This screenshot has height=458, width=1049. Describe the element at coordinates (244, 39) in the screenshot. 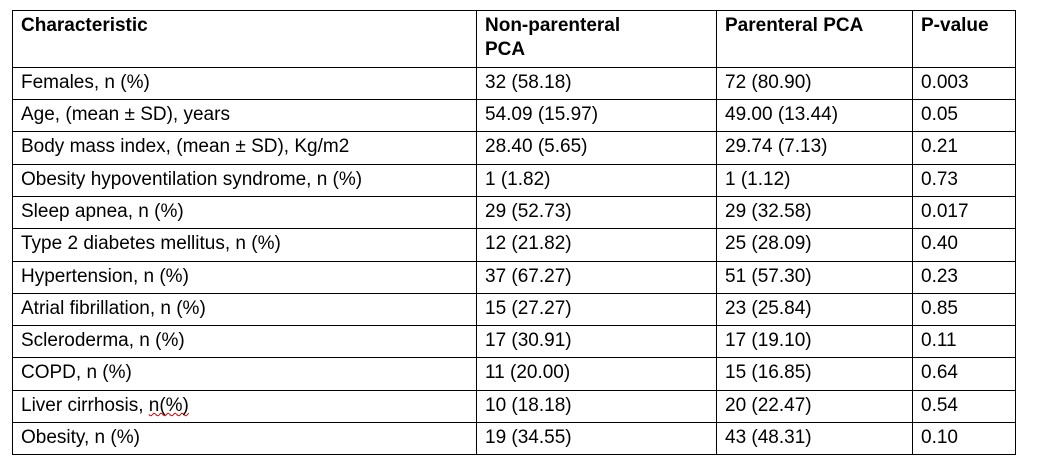

I see `column-header-characteristic: Characteristic` at that location.